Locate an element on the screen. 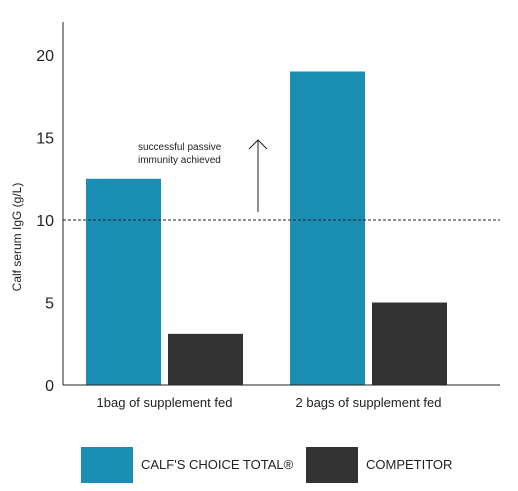 The height and width of the screenshot is (491, 518). y-tick-label: 0 is located at coordinates (49, 386).